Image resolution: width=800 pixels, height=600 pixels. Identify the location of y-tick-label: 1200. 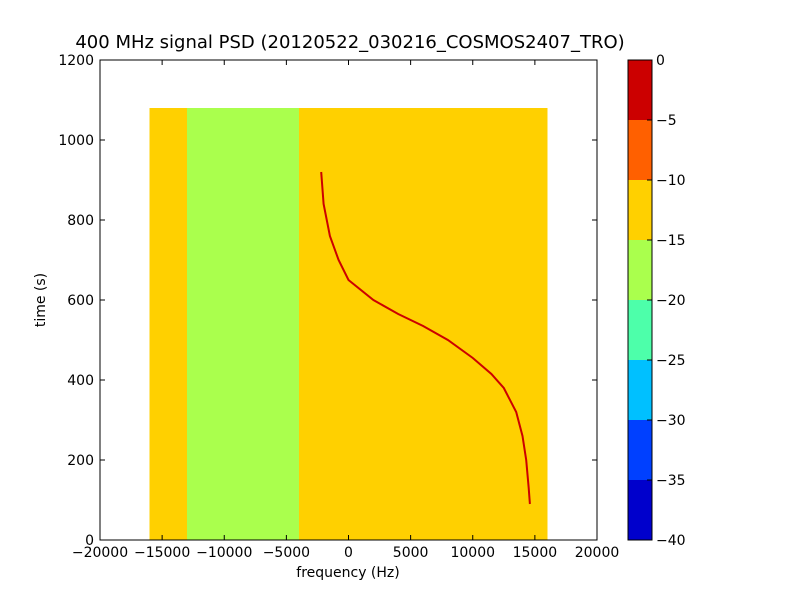
(76, 61).